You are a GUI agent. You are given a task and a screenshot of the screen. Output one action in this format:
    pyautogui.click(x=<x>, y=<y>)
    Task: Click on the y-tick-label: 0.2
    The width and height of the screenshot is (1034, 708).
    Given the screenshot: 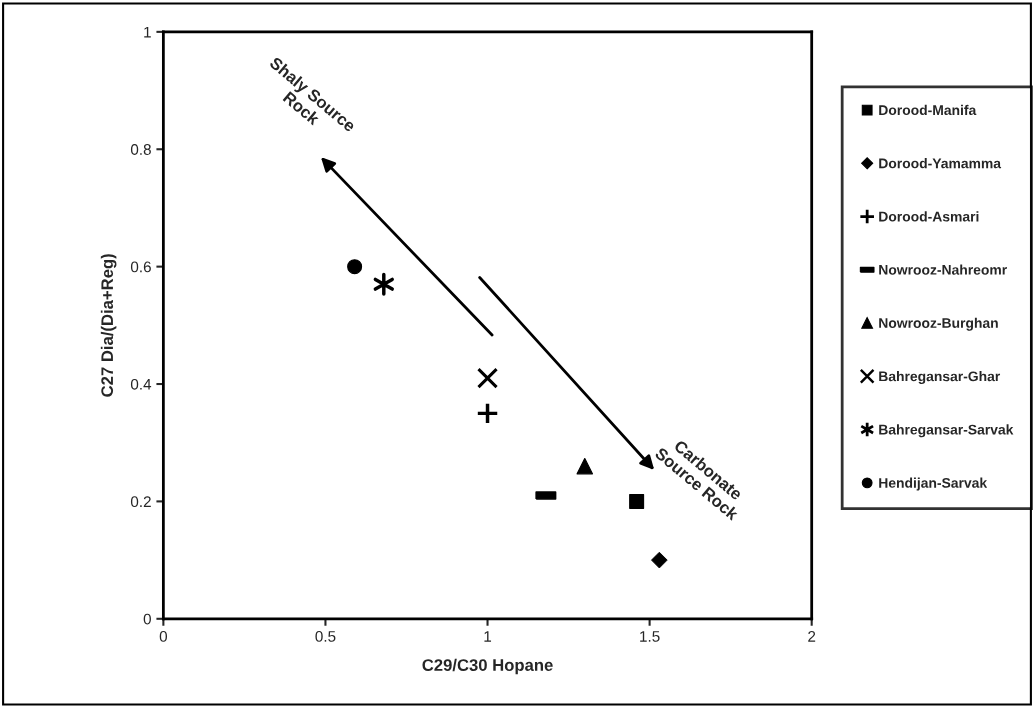 What is the action you would take?
    pyautogui.click(x=140, y=502)
    